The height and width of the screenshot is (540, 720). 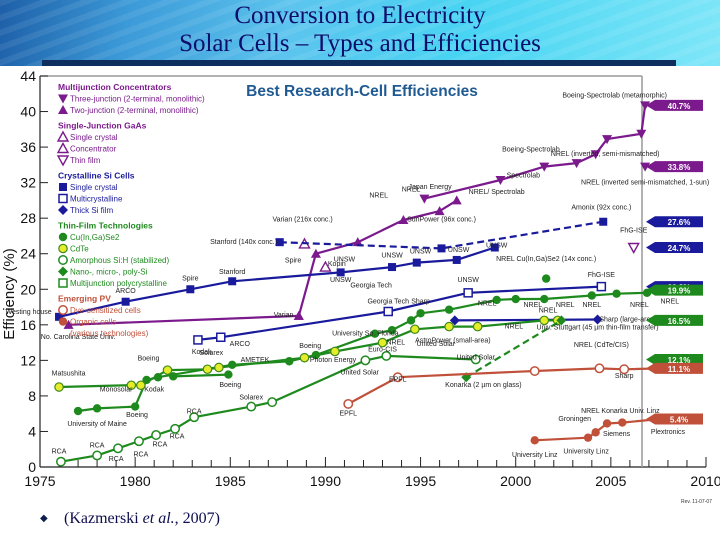 I want to click on series-cdte, so click(x=308, y=353).